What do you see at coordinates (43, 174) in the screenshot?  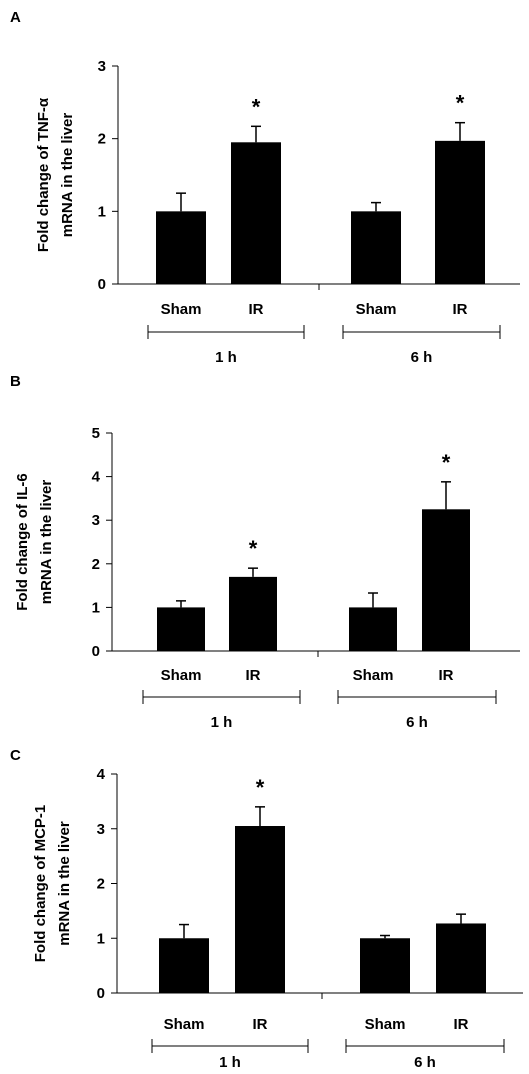 I see `panel-a-y-axis-label: Fold change of TNF-α` at bounding box center [43, 174].